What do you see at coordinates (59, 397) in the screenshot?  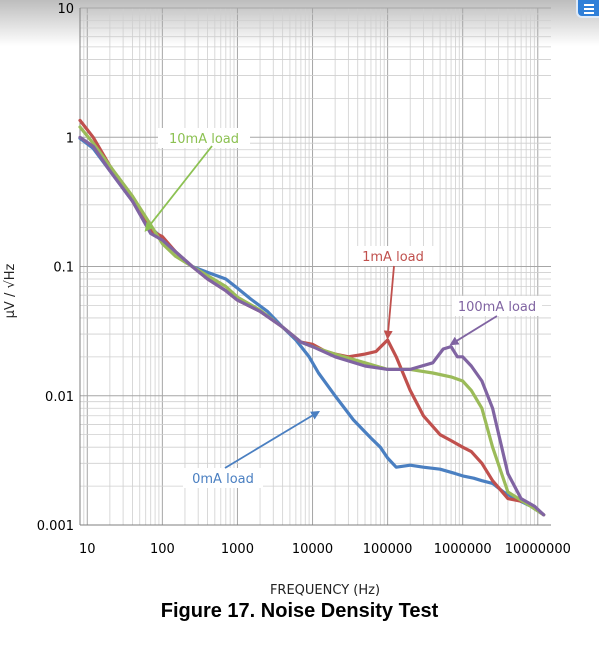 I see `y-tick-label: 0.01` at bounding box center [59, 397].